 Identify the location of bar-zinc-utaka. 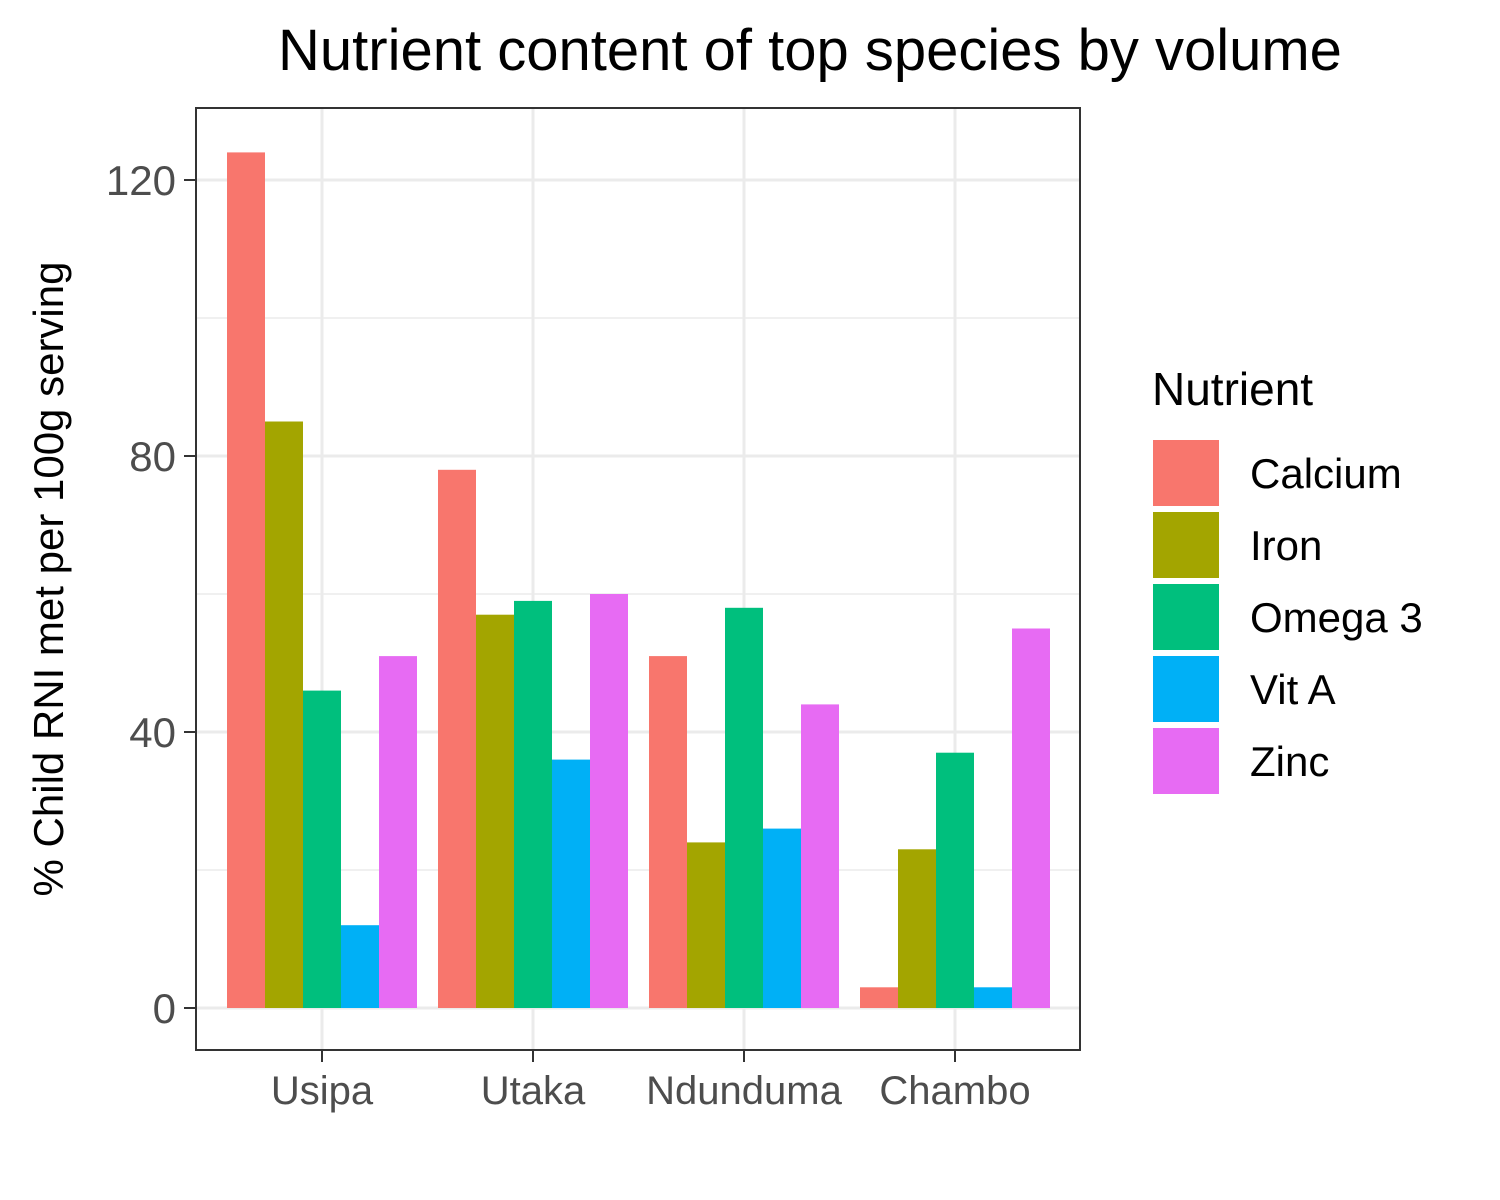
(609, 801).